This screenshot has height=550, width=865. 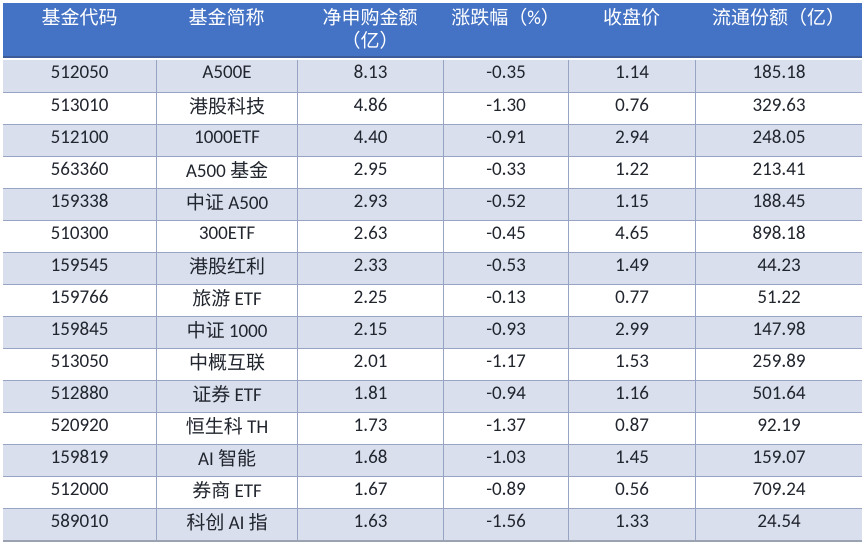 I want to click on cell-circulating-shares: 709.24, so click(x=778, y=492).